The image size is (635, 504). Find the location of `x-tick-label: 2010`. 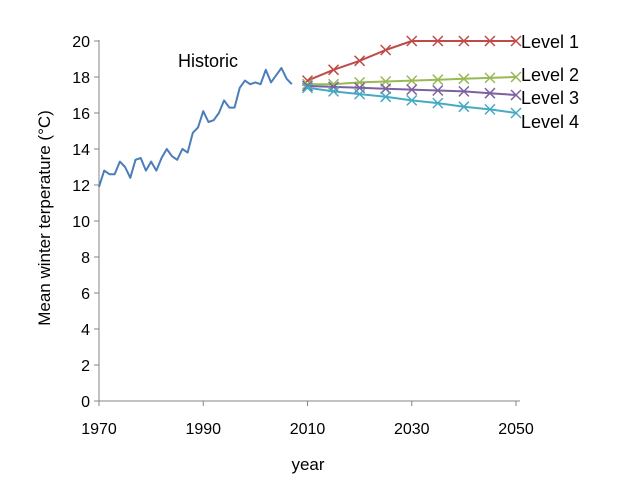

x-tick-label: 2010 is located at coordinates (308, 429).